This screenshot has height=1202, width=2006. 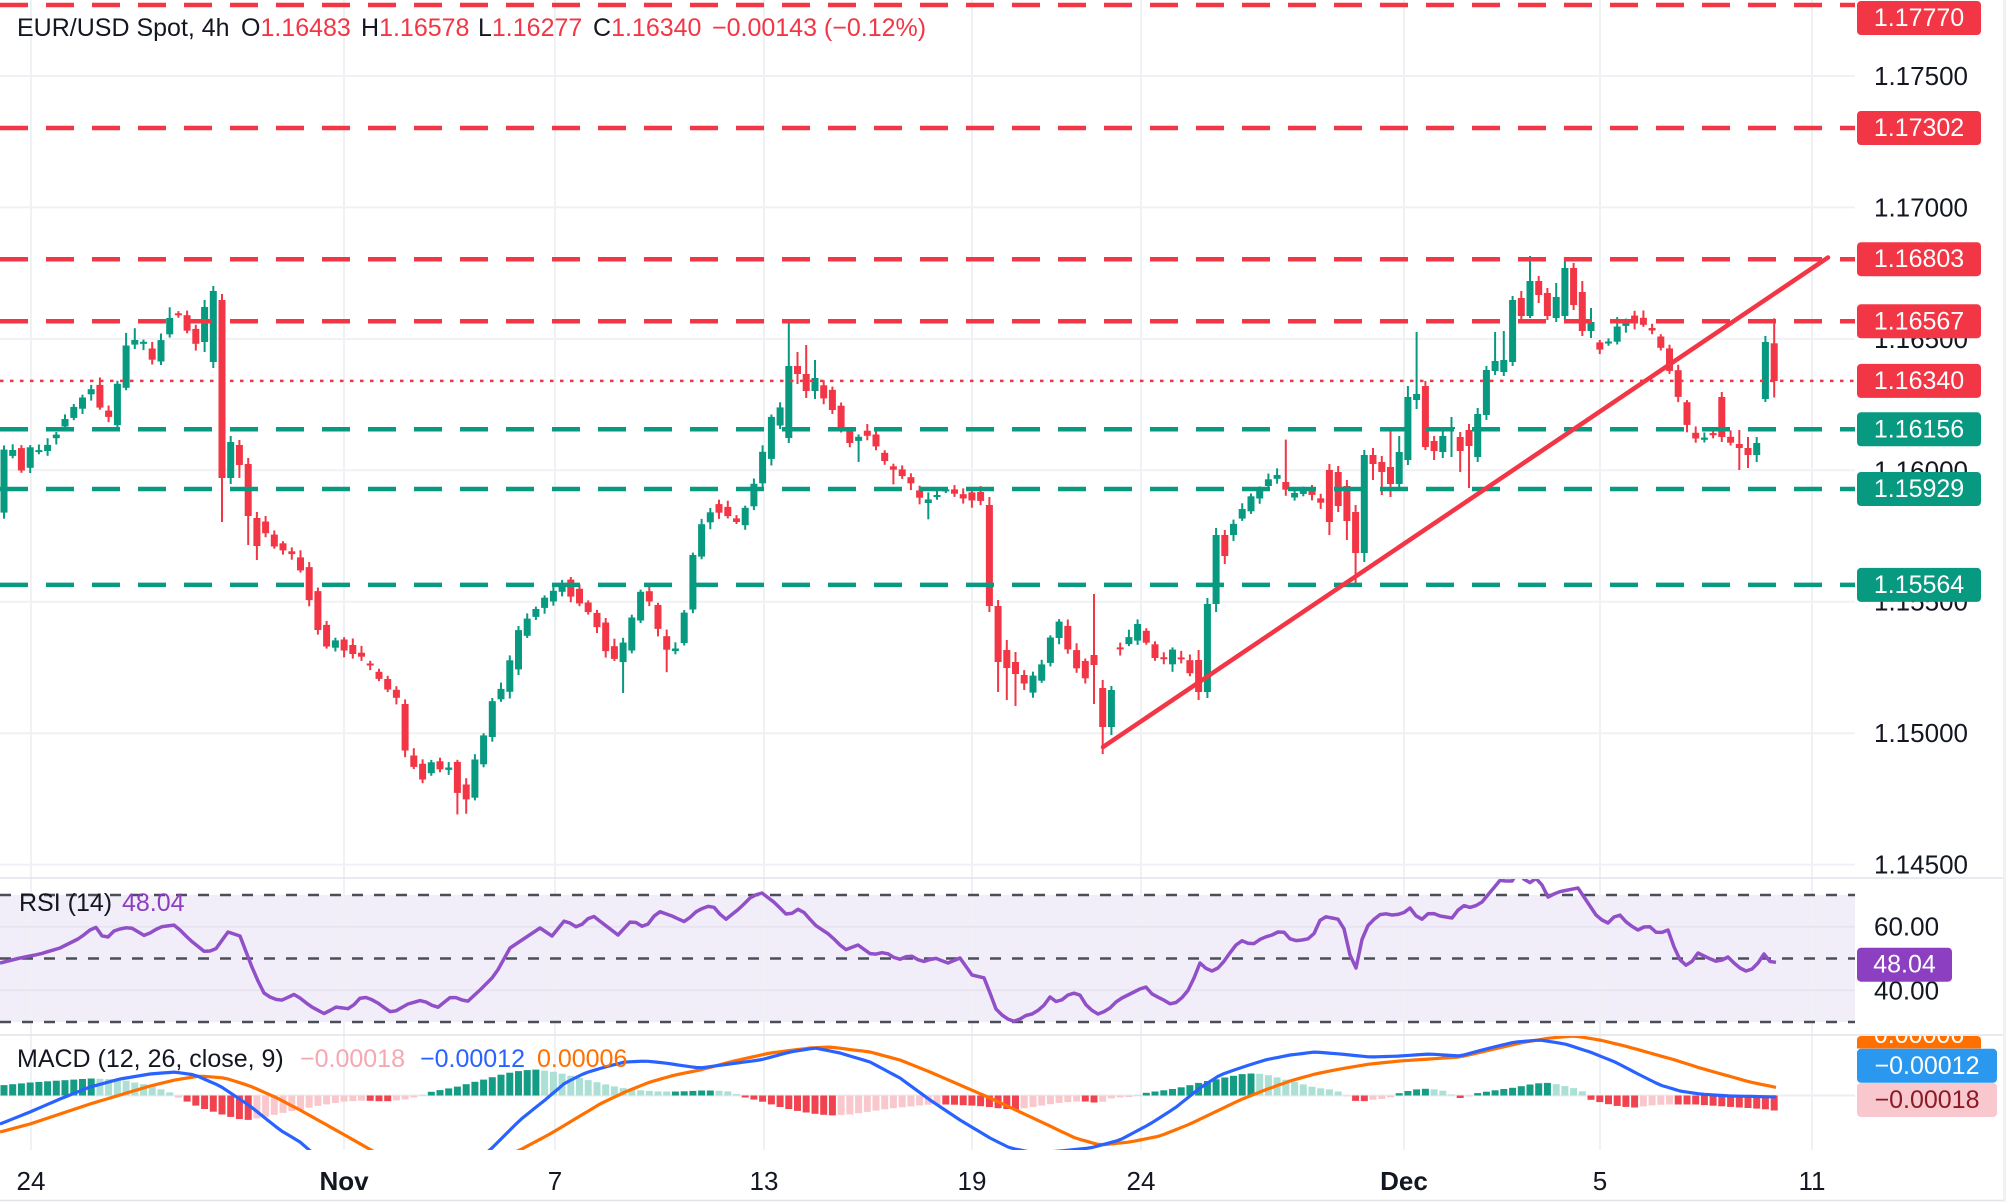 What do you see at coordinates (764, 1181) in the screenshot?
I see `svg-text: 13` at bounding box center [764, 1181].